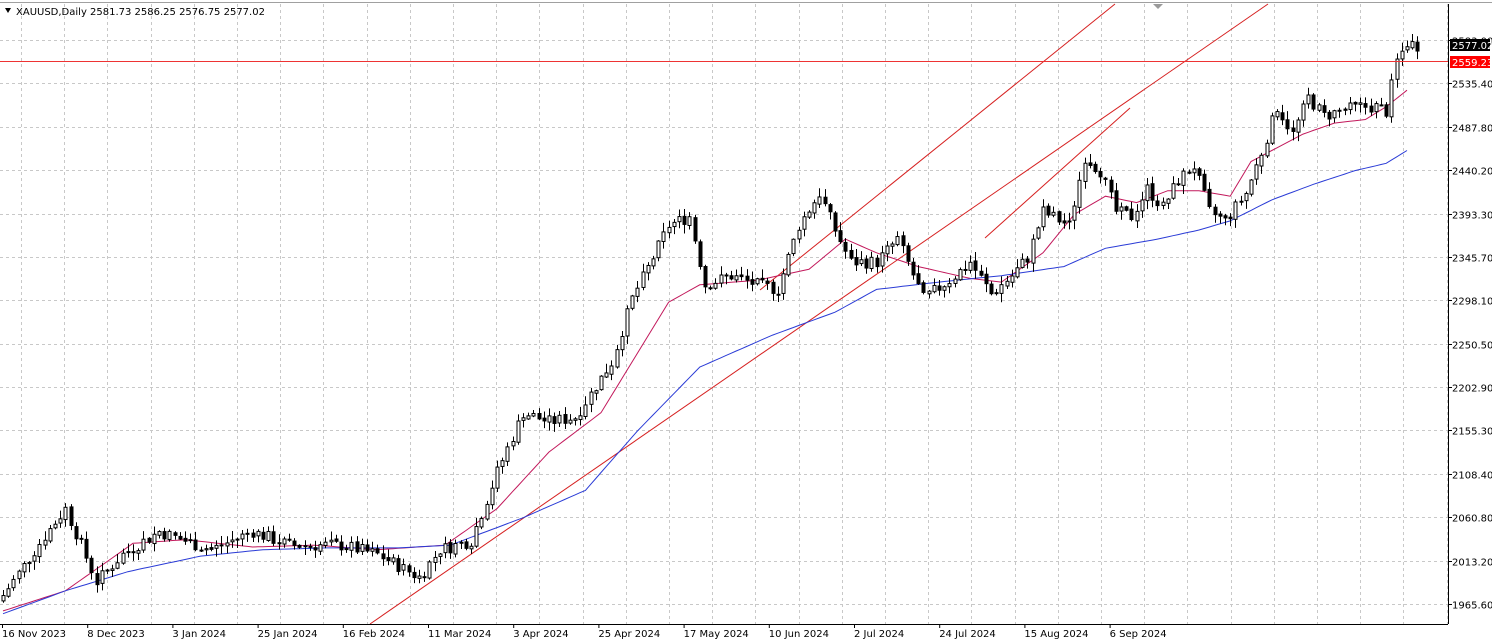 The width and height of the screenshot is (1492, 644). I want to click on channel-upper-line, so click(937, 147).